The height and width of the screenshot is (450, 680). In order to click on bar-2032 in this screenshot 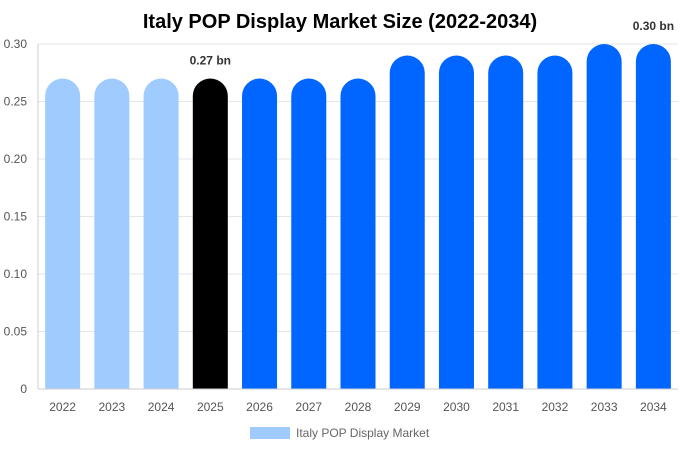, I will do `click(555, 222)`.